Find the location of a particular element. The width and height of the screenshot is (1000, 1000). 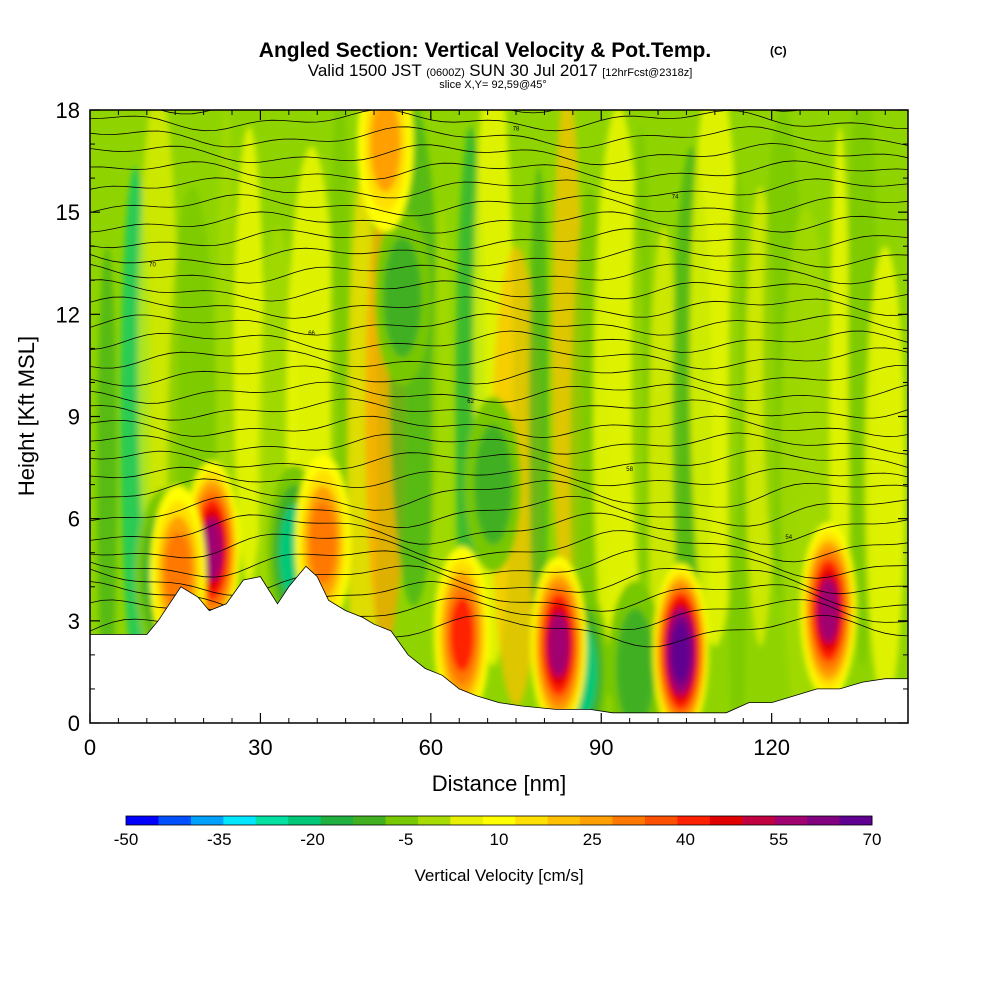

colorbar-frame is located at coordinates (499, 820).